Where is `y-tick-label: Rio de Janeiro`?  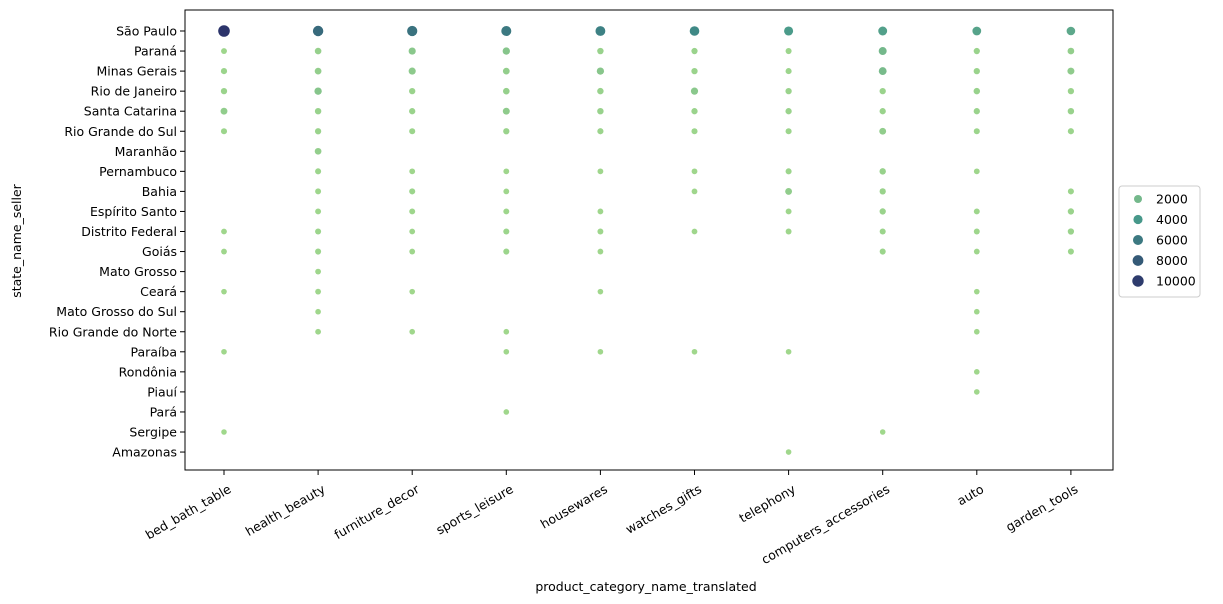 y-tick-label: Rio de Janeiro is located at coordinates (134, 91).